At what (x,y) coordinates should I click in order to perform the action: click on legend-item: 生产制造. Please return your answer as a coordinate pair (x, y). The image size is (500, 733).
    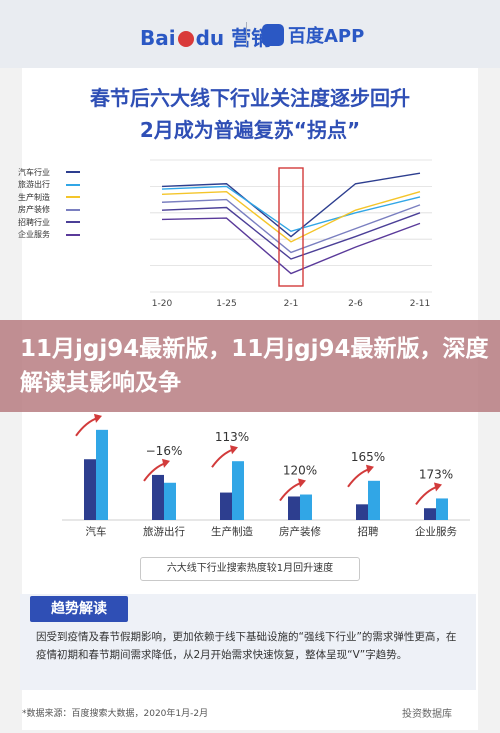
    Looking at the image, I should click on (49, 197).